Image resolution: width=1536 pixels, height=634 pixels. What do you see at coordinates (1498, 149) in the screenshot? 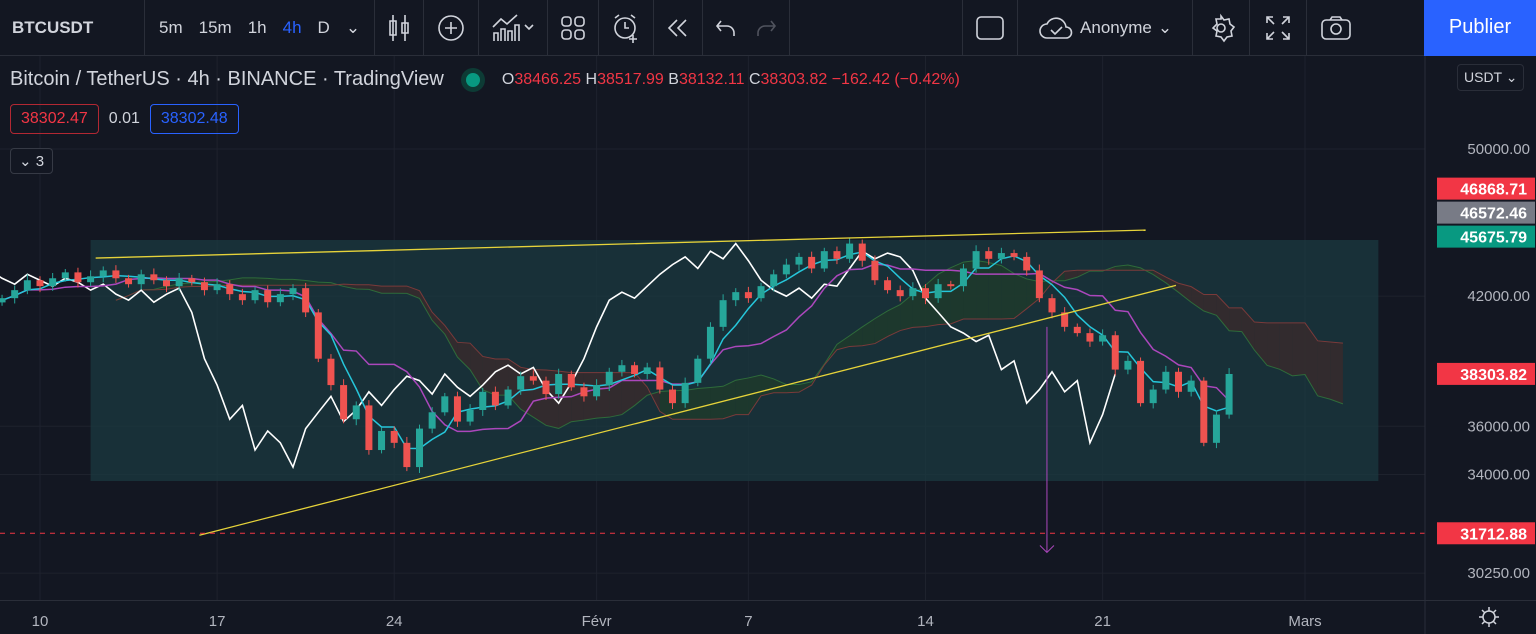
I see `price-tick-label: 50000.00` at bounding box center [1498, 149].